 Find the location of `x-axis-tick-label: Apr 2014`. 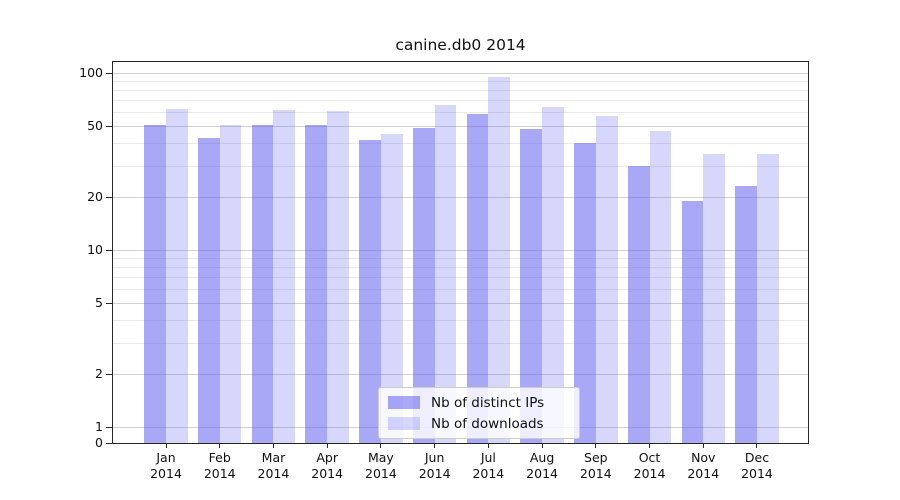

x-axis-tick-label: Apr 2014 is located at coordinates (327, 465).